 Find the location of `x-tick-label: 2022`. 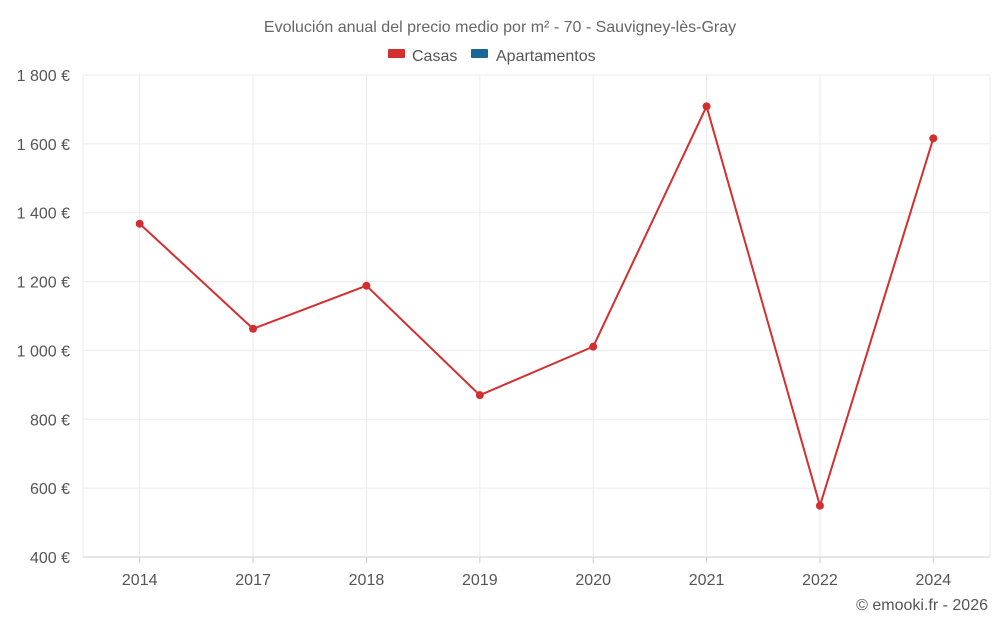

x-tick-label: 2022 is located at coordinates (820, 580).